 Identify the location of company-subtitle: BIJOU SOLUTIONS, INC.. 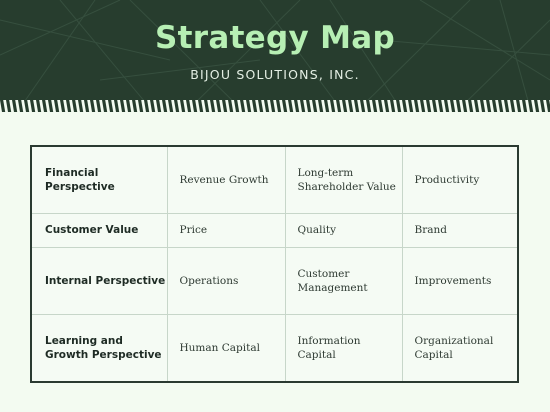
(275, 74).